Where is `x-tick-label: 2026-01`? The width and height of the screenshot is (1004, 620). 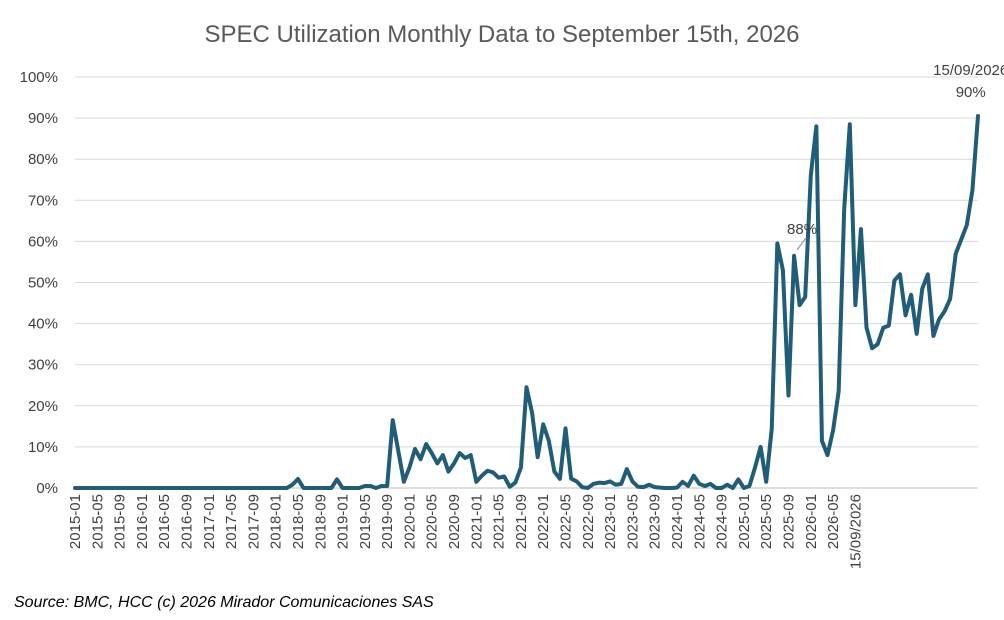 x-tick-label: 2026-01 is located at coordinates (811, 521).